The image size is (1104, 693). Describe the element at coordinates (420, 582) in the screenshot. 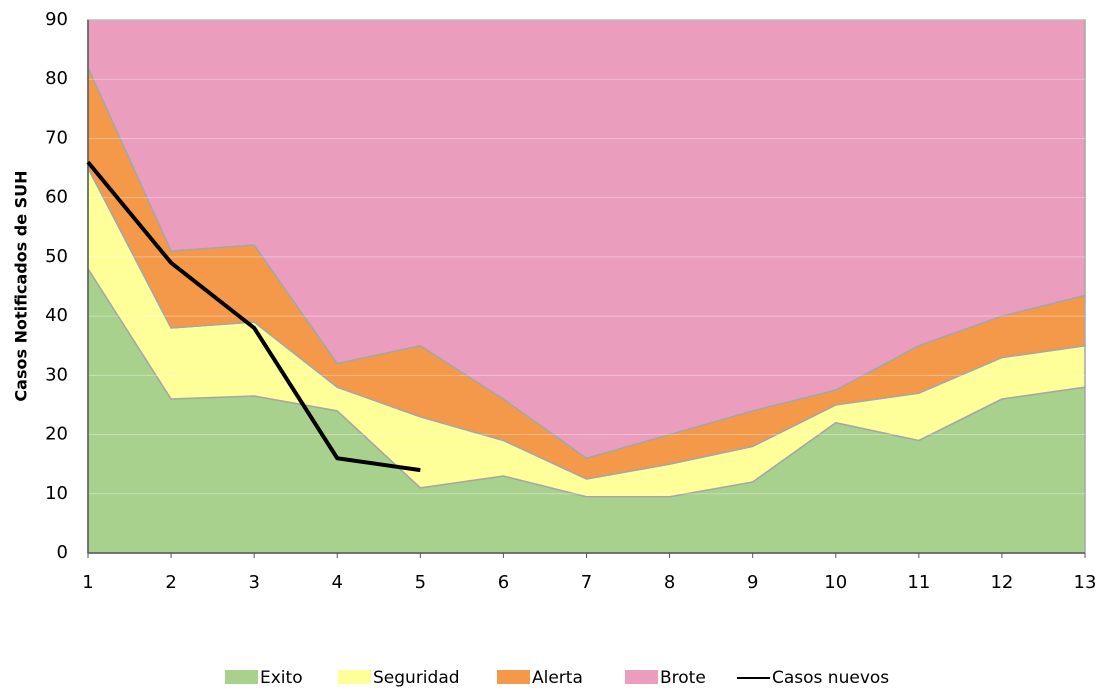

I see `x-tick-label: 5` at that location.